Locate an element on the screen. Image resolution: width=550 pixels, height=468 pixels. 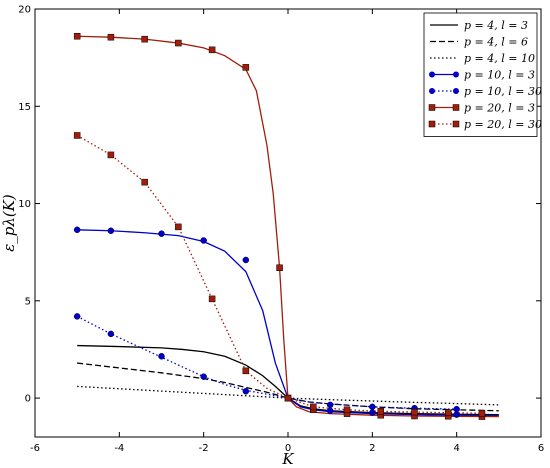
x-tick-label: -6 is located at coordinates (35, 448).